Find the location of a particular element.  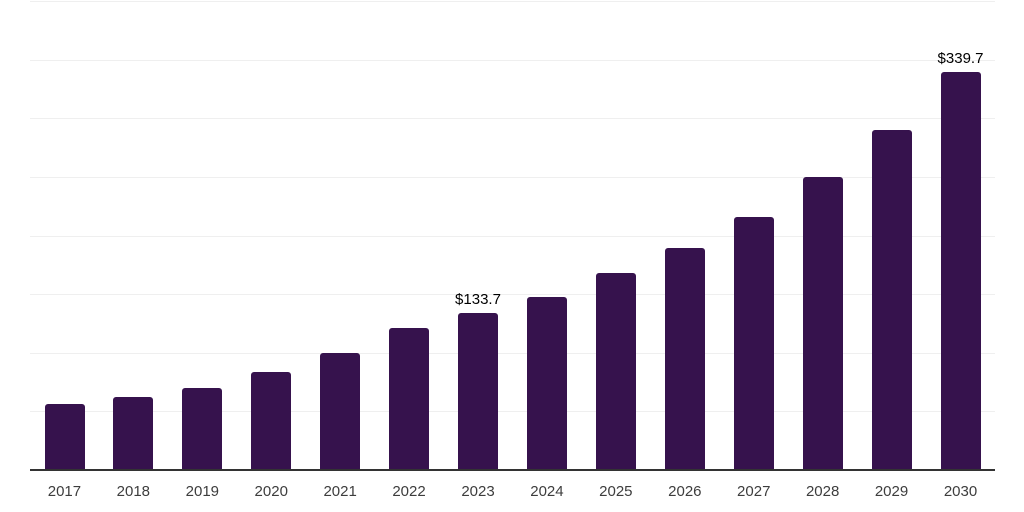

bar-2025 is located at coordinates (615, 371).